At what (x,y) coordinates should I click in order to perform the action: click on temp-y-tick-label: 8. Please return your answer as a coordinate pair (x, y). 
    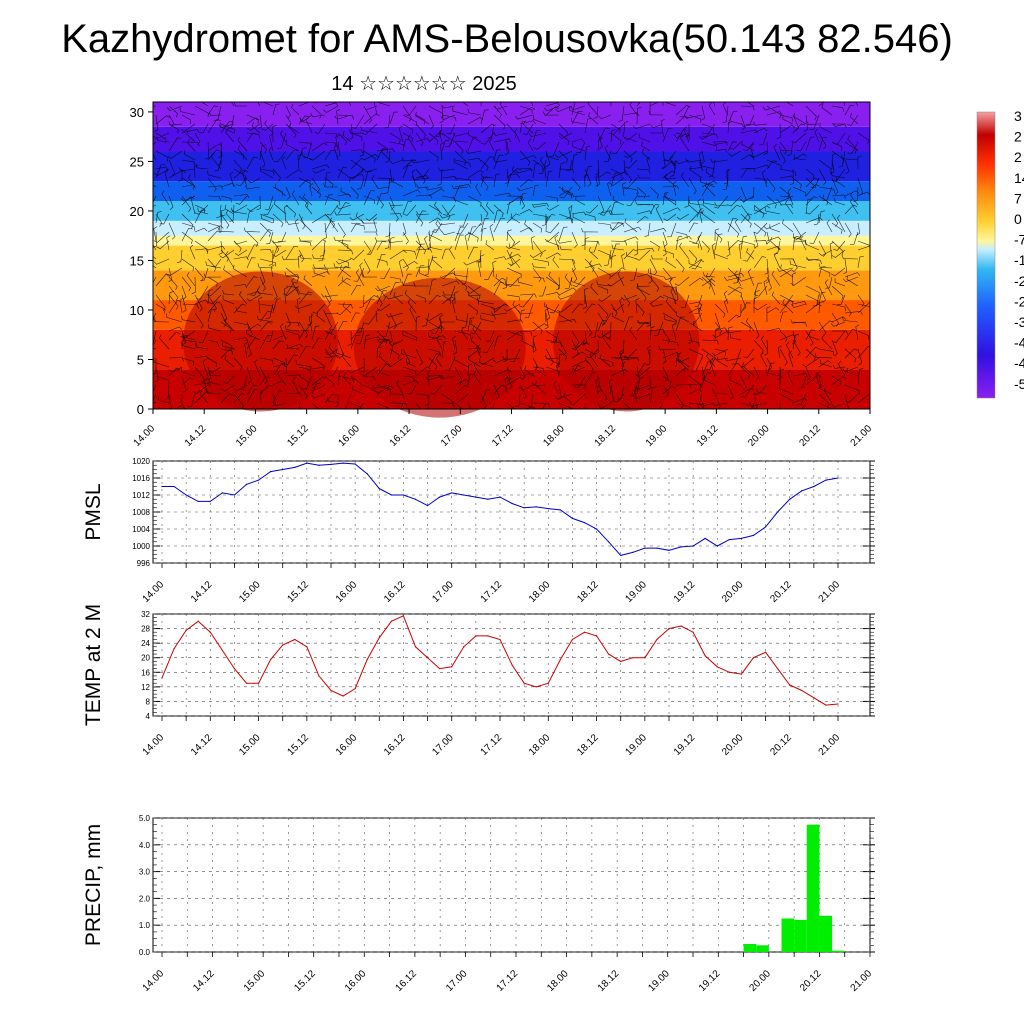
    Looking at the image, I should click on (148, 701).